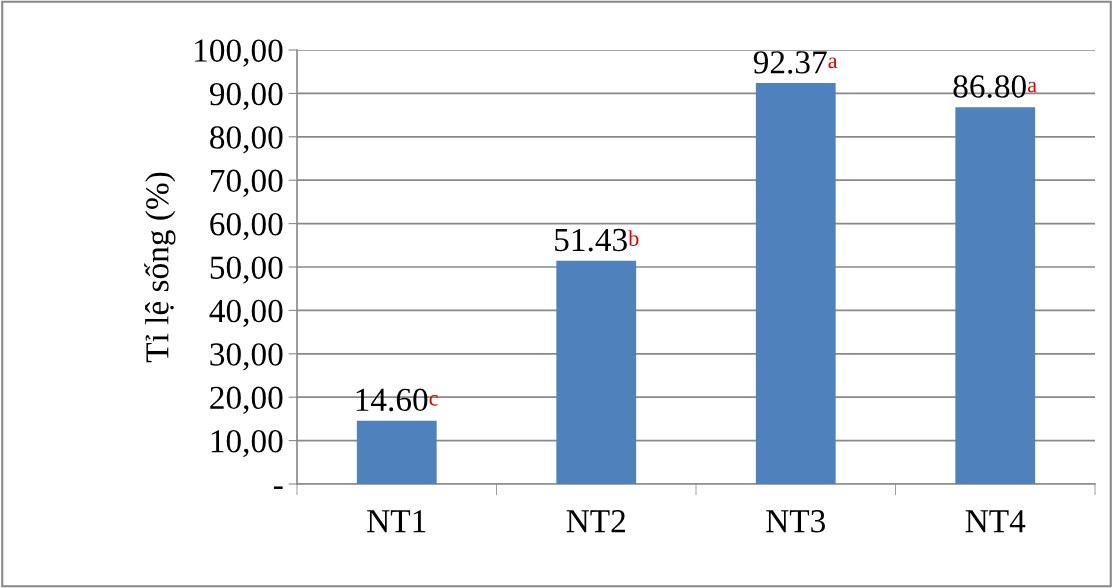  Describe the element at coordinates (246, 400) in the screenshot. I see `y-tick-label: 20,00` at that location.